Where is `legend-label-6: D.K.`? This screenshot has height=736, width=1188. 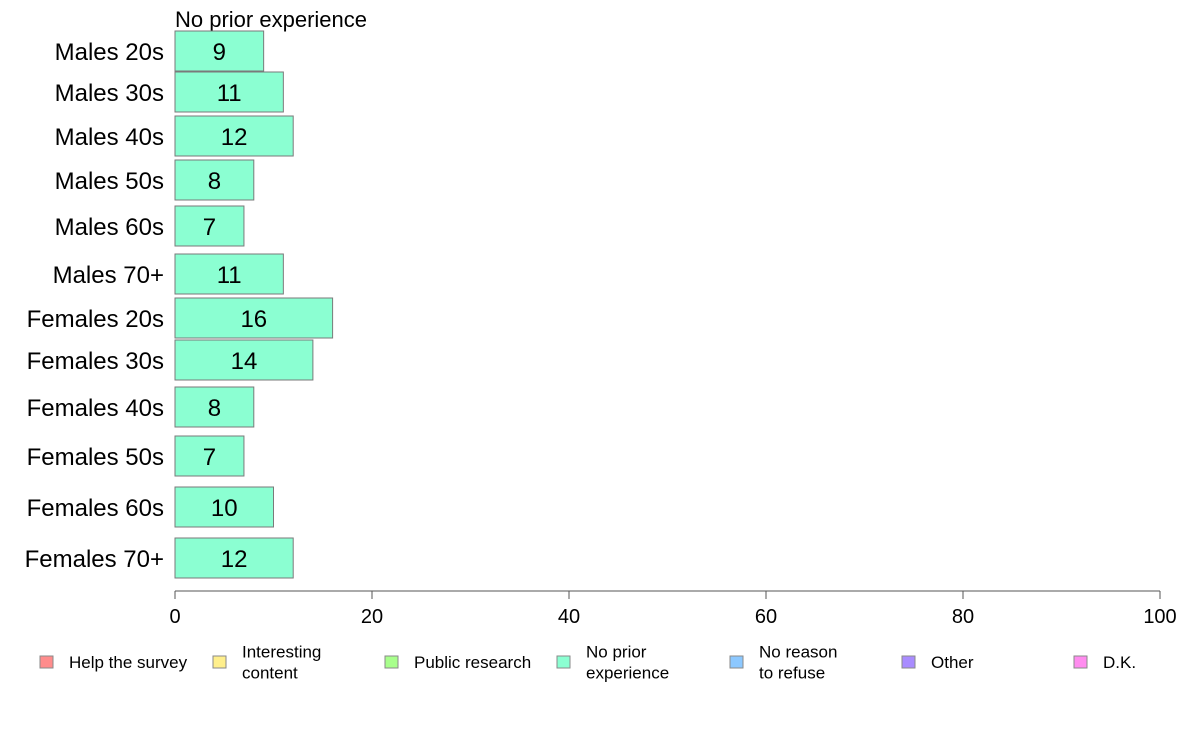
legend-label-6: D.K. is located at coordinates (1119, 662).